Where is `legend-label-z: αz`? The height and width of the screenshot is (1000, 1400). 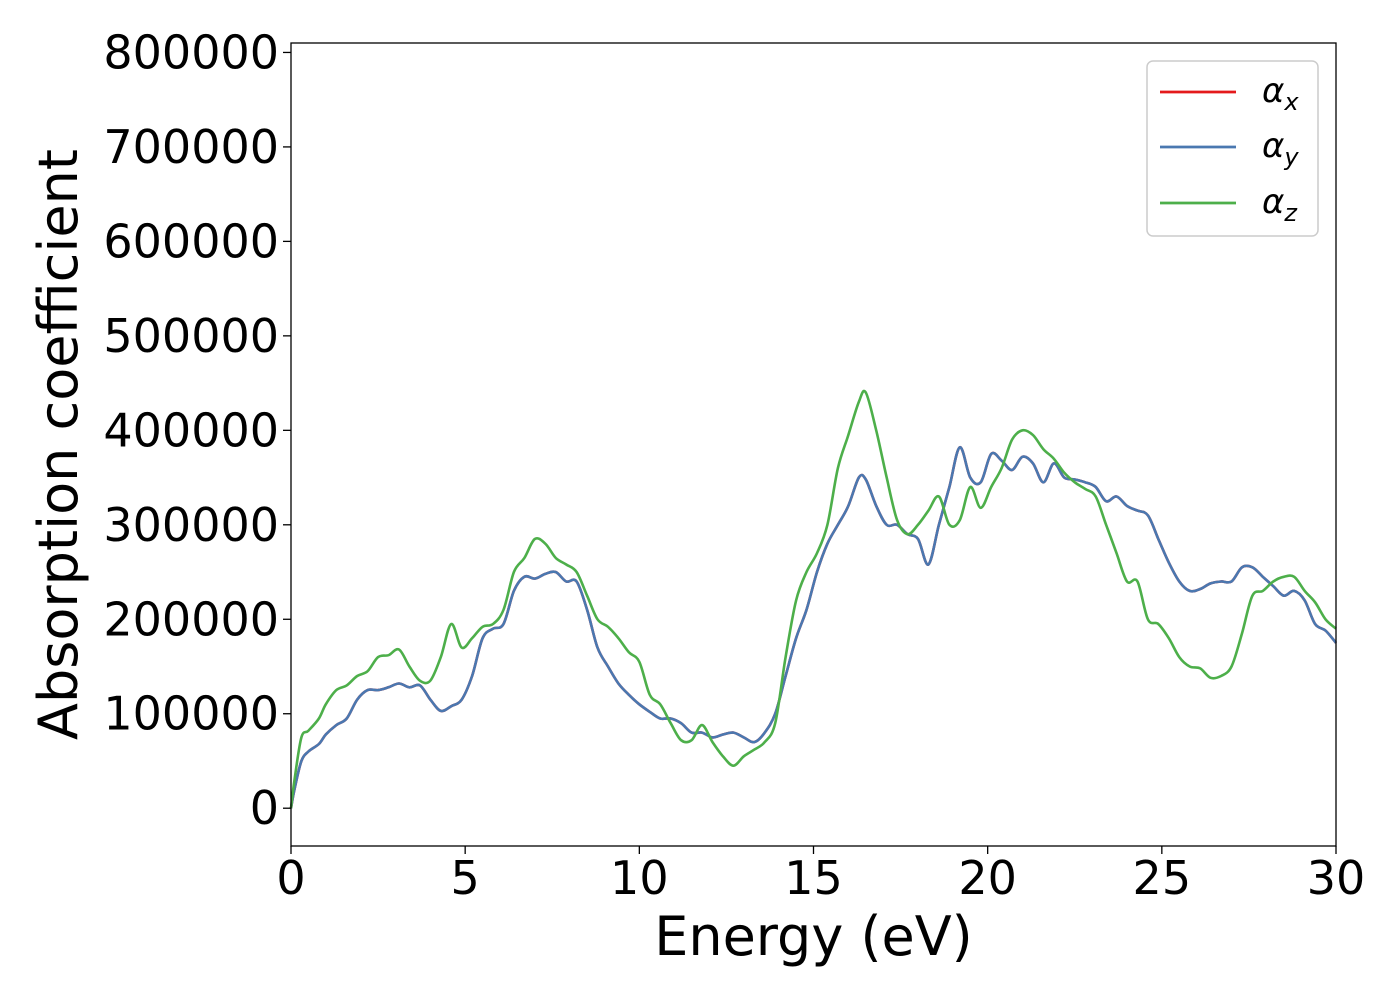 legend-label-z: αz is located at coordinates (1280, 204).